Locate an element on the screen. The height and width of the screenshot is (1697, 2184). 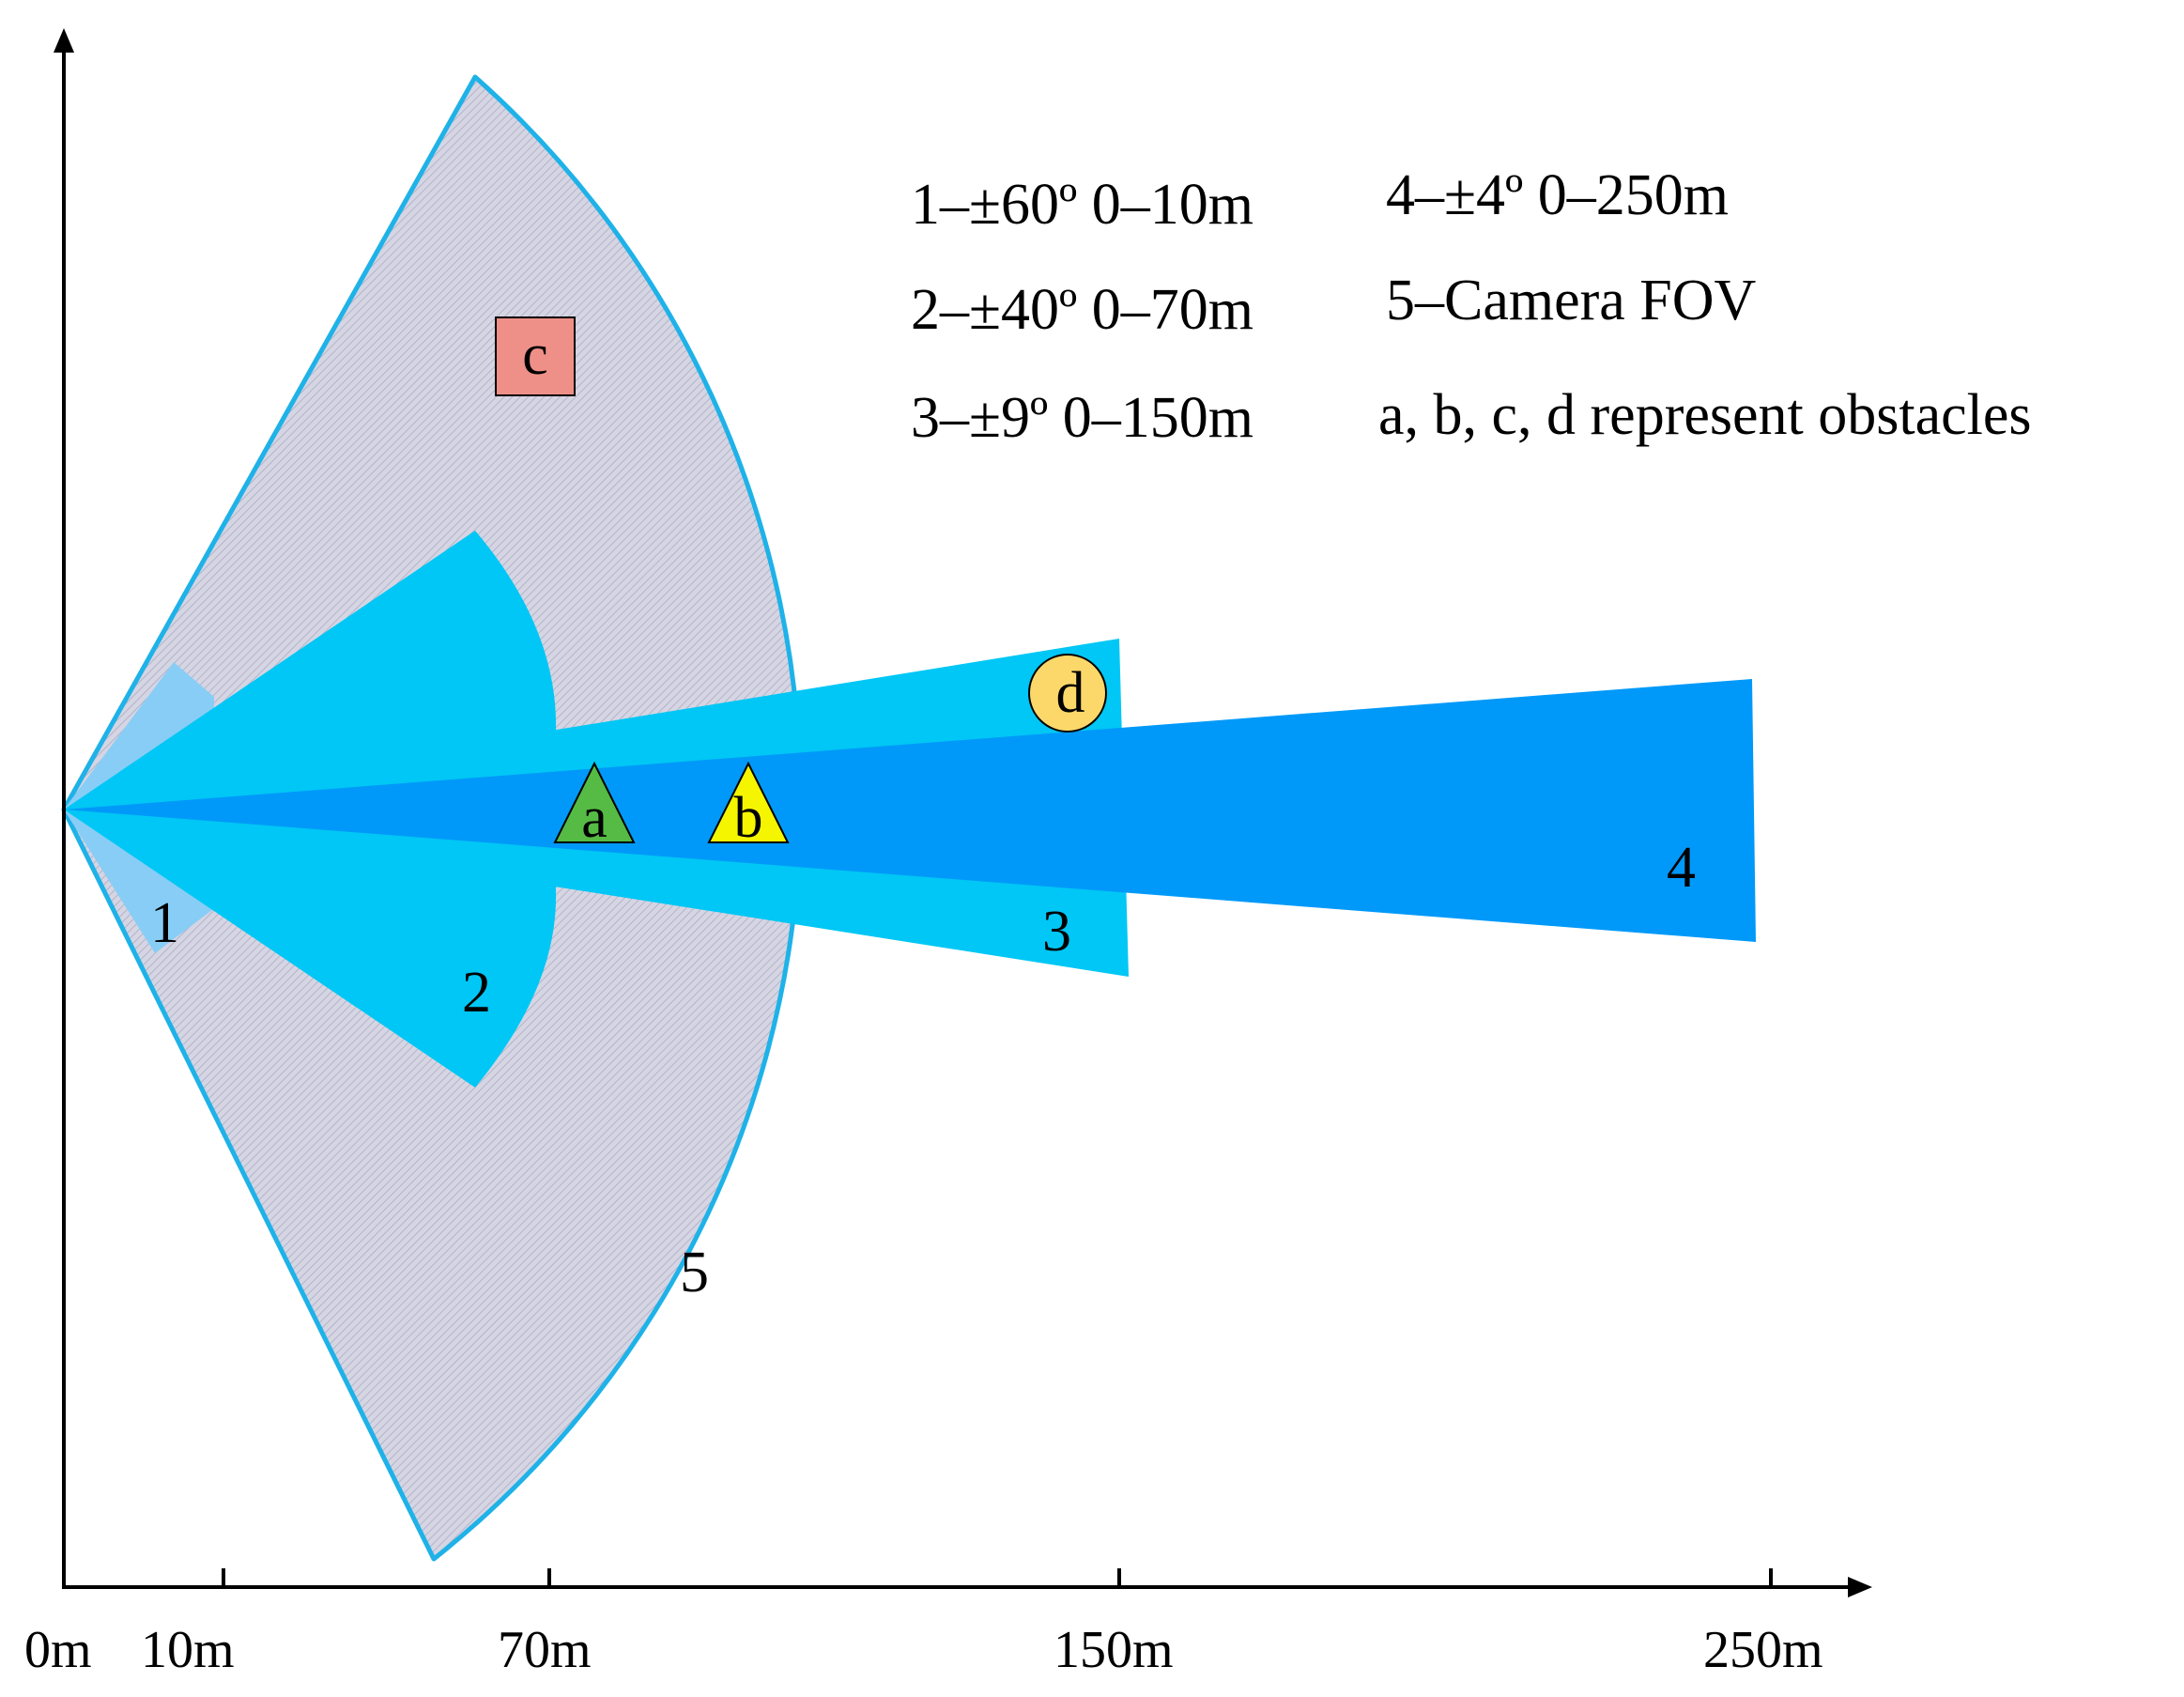
obstacle-a-triangle is located at coordinates (594, 802).